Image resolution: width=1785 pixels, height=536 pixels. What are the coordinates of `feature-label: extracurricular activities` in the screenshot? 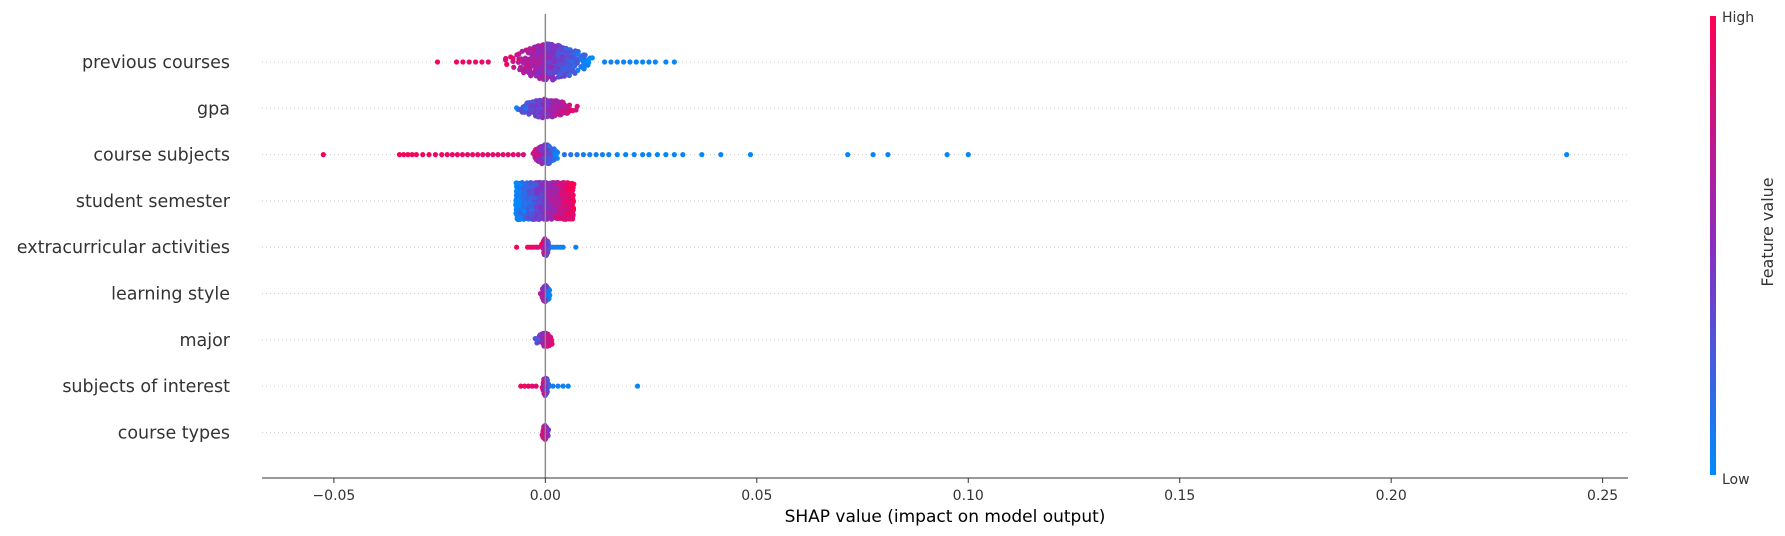 It's located at (123, 248).